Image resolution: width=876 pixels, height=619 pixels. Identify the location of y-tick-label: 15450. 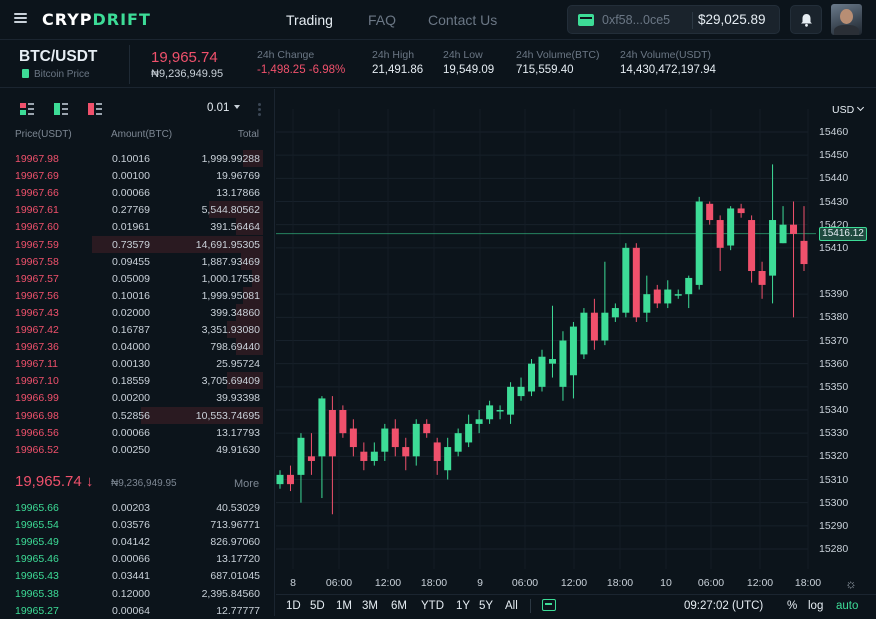
(834, 155).